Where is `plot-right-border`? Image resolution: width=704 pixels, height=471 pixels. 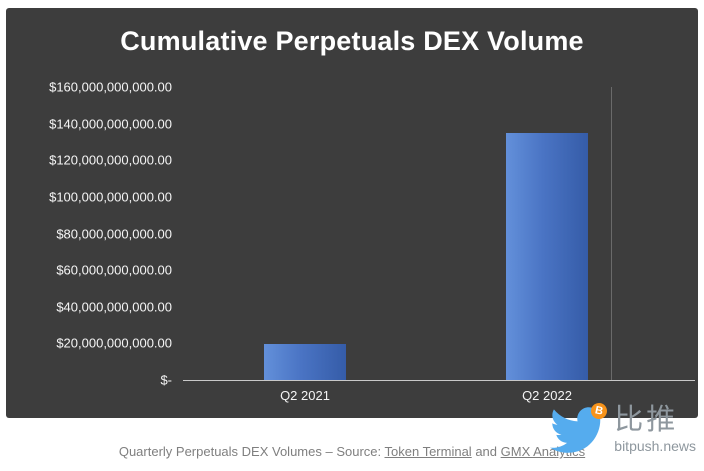 plot-right-border is located at coordinates (611, 233).